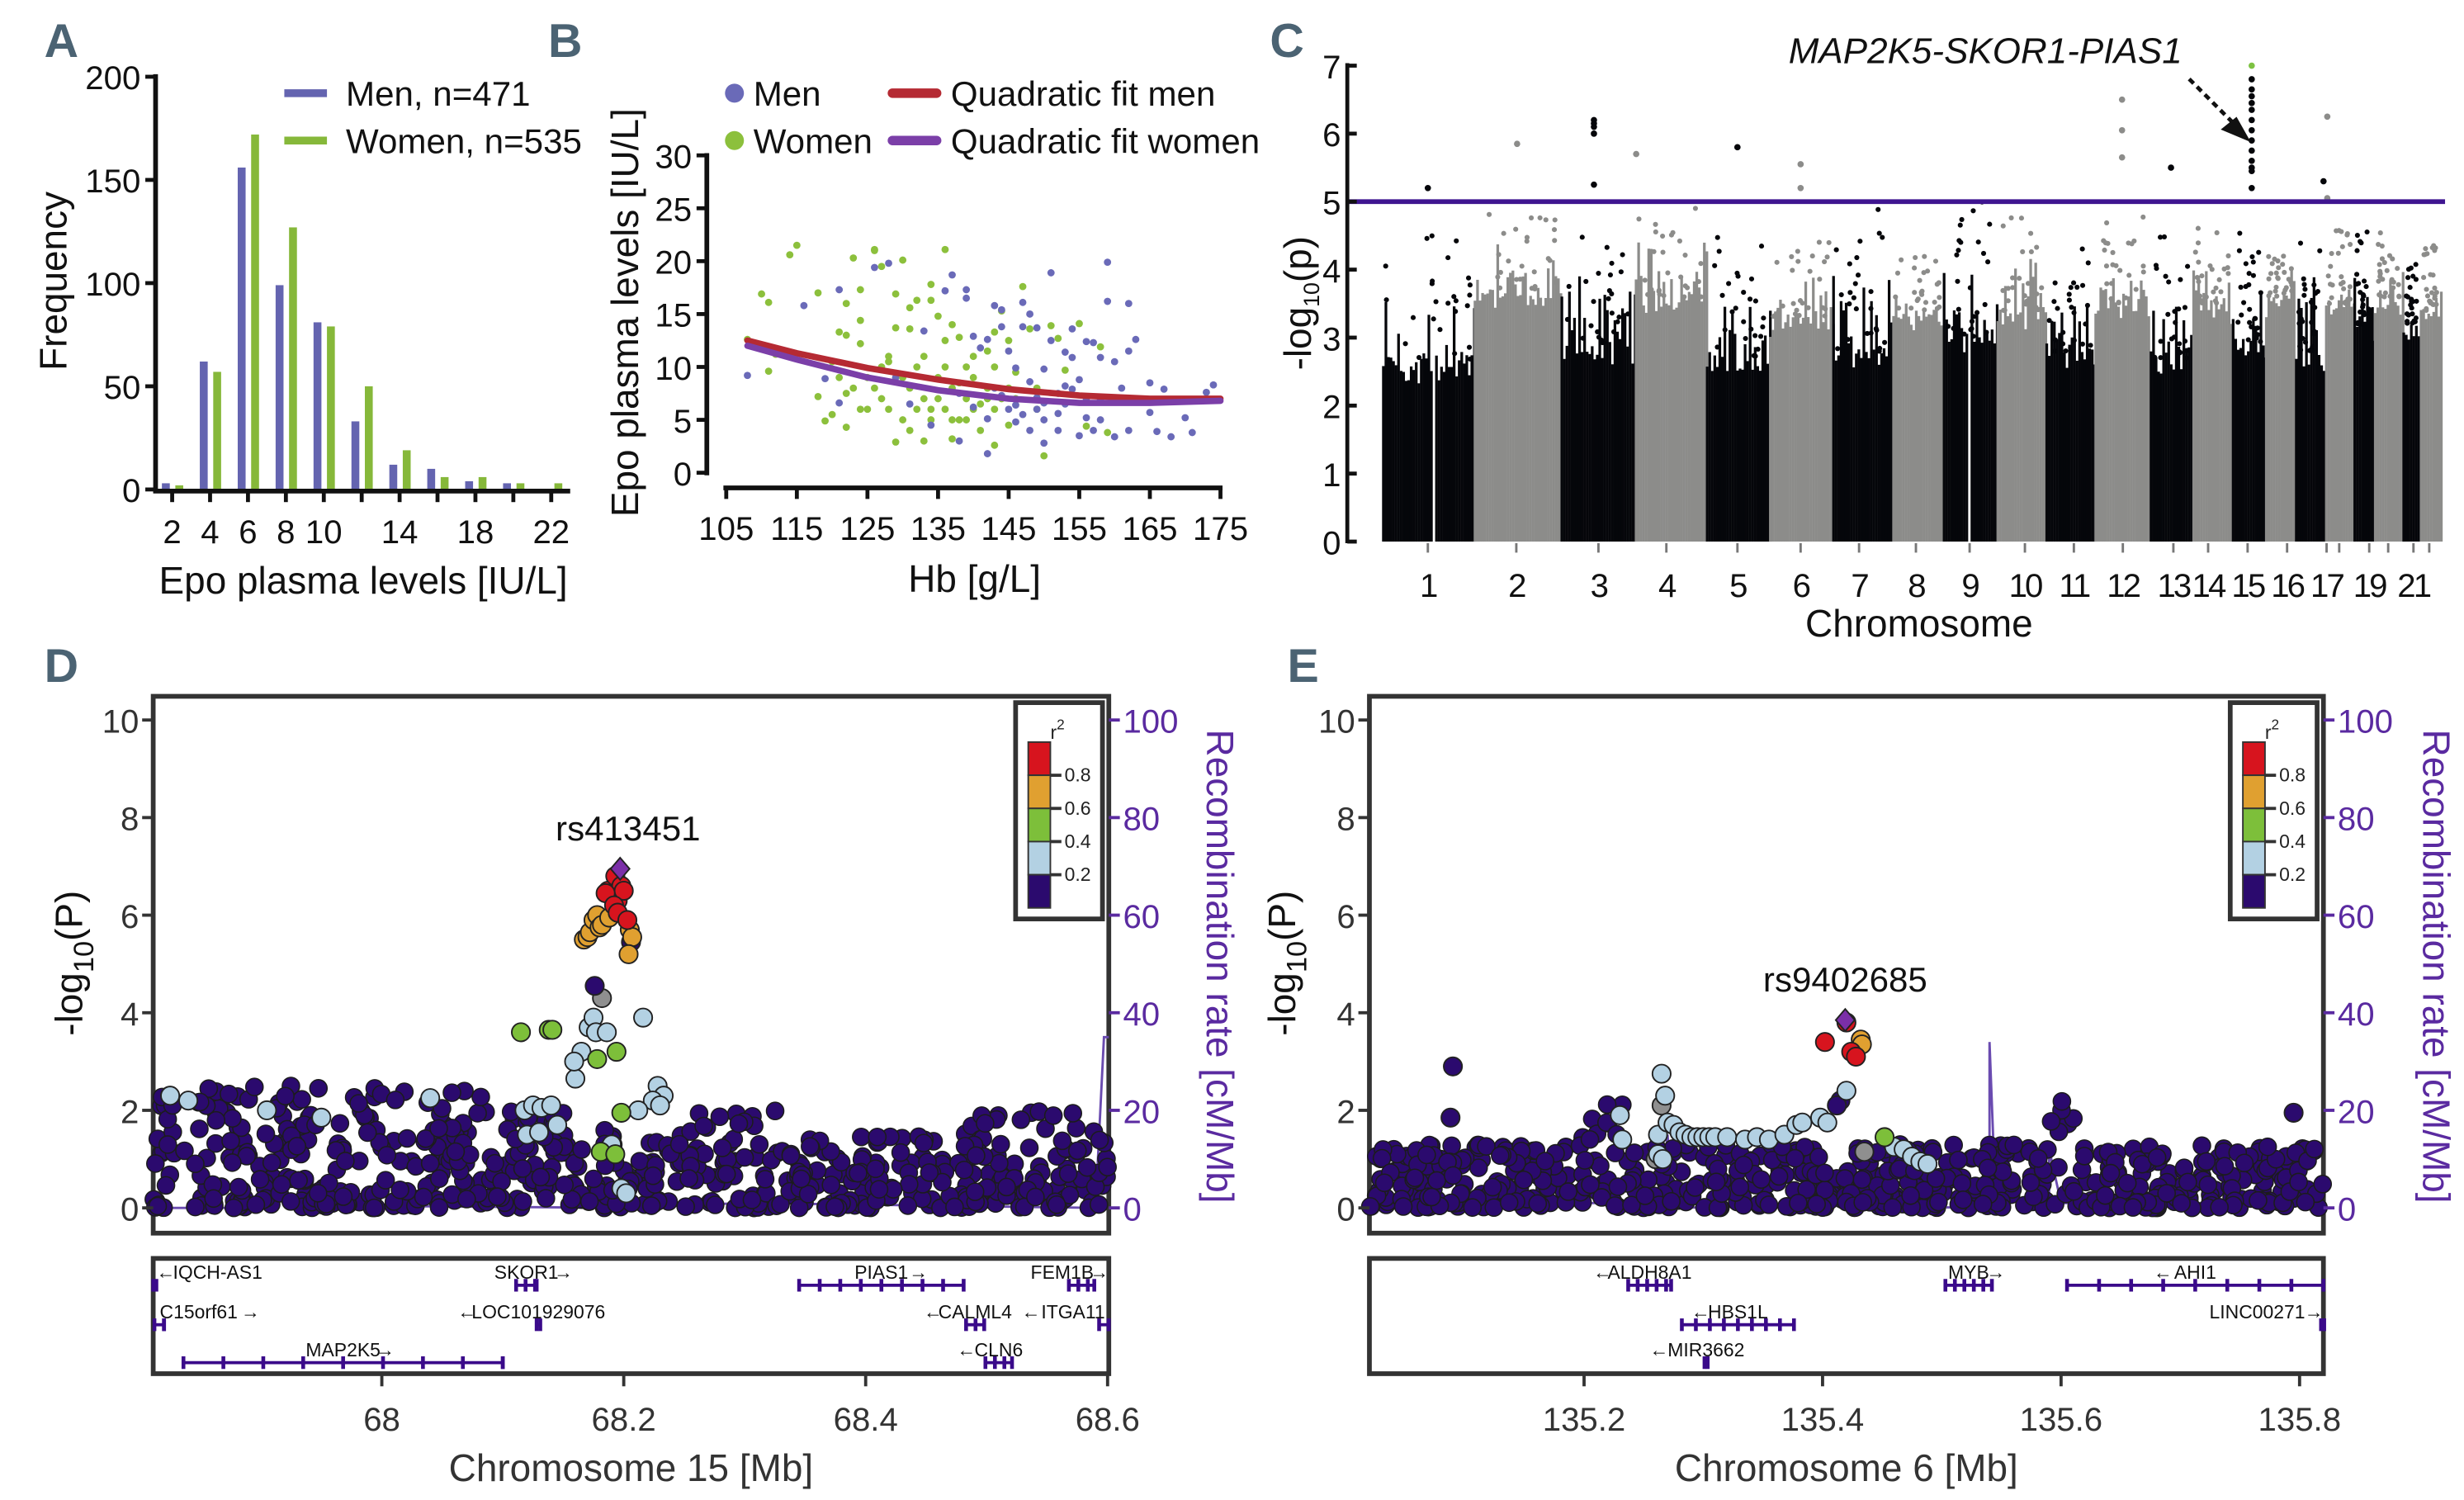 The height and width of the screenshot is (1500, 2464). I want to click on annotation-arrow-line, so click(2213, 103).